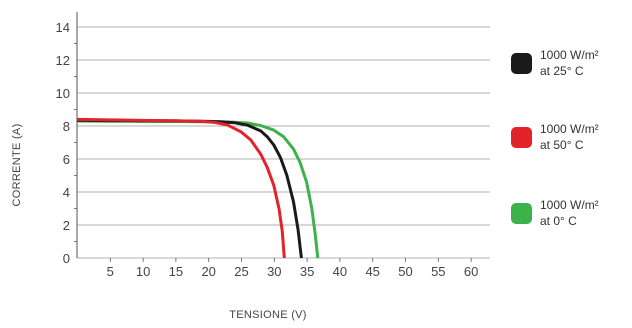 The height and width of the screenshot is (328, 632). I want to click on x-tick-label: 25, so click(241, 271).